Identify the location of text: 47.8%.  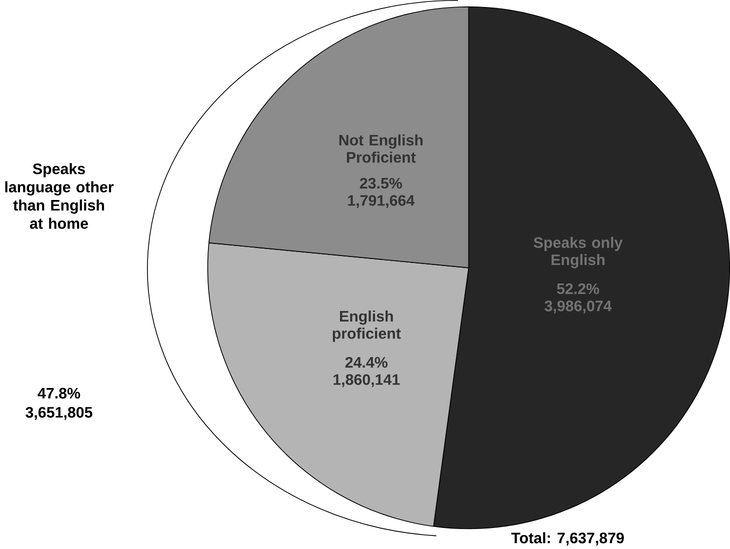
(59, 393).